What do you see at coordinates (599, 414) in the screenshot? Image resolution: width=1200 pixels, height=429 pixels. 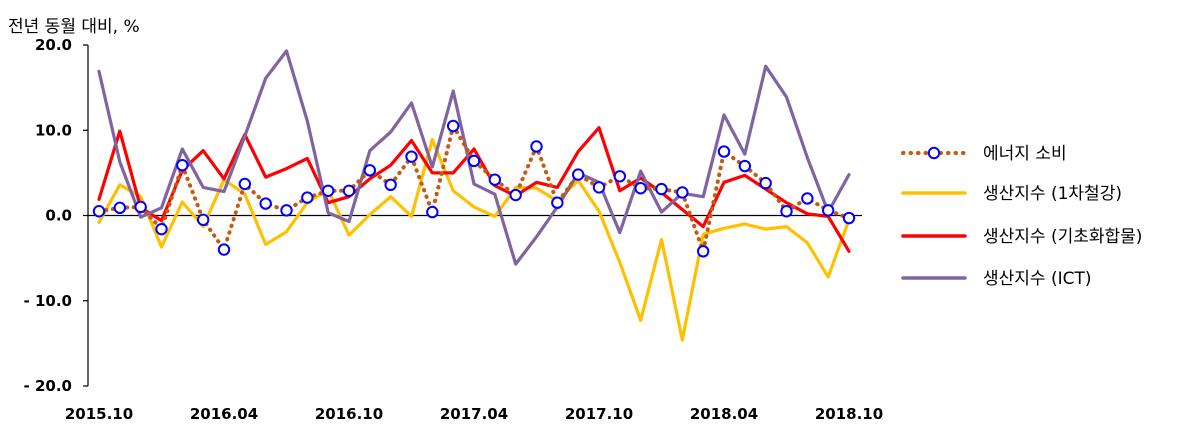 I see `x-tick-label: 2017.10` at bounding box center [599, 414].